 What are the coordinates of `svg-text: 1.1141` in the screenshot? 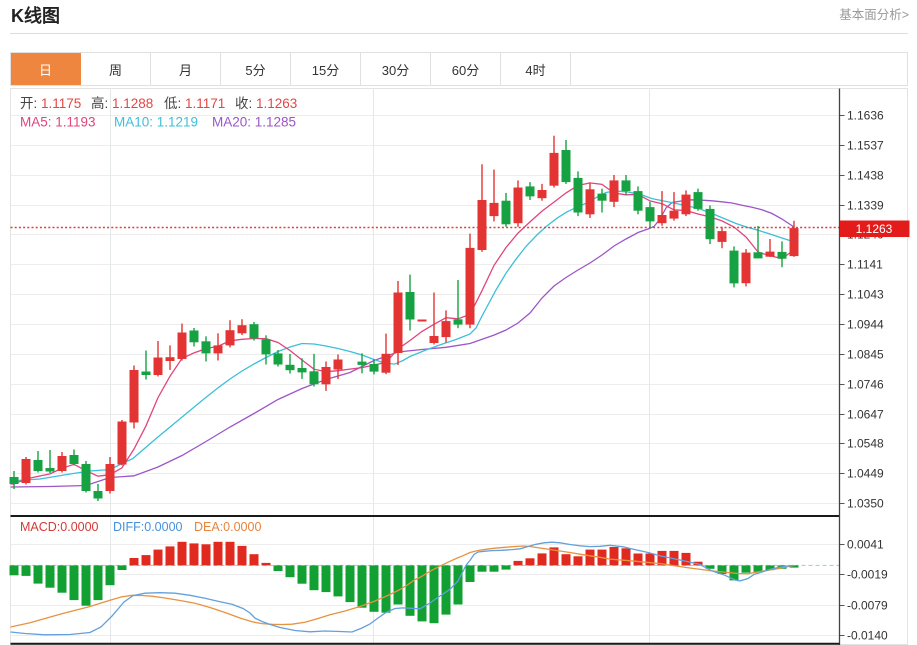 It's located at (865, 265).